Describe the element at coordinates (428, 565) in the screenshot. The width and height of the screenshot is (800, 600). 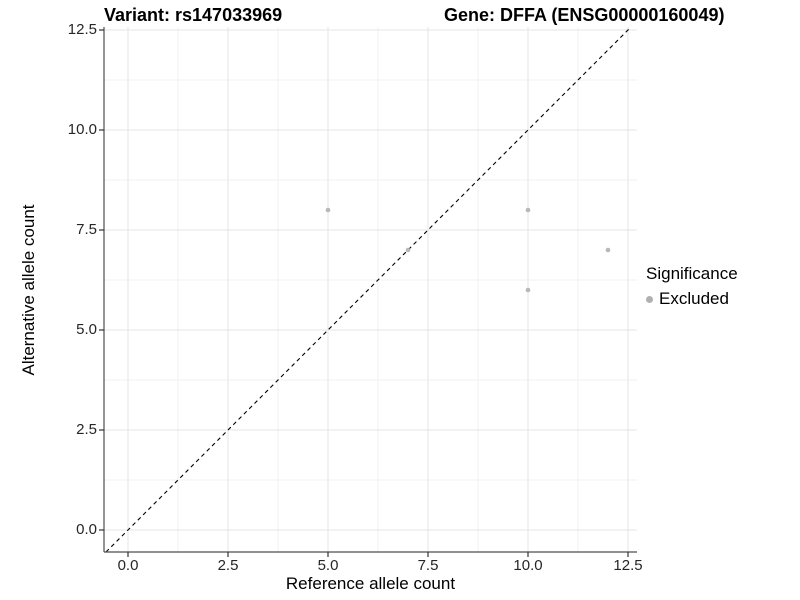
I see `x-tick-label: 7.5` at that location.